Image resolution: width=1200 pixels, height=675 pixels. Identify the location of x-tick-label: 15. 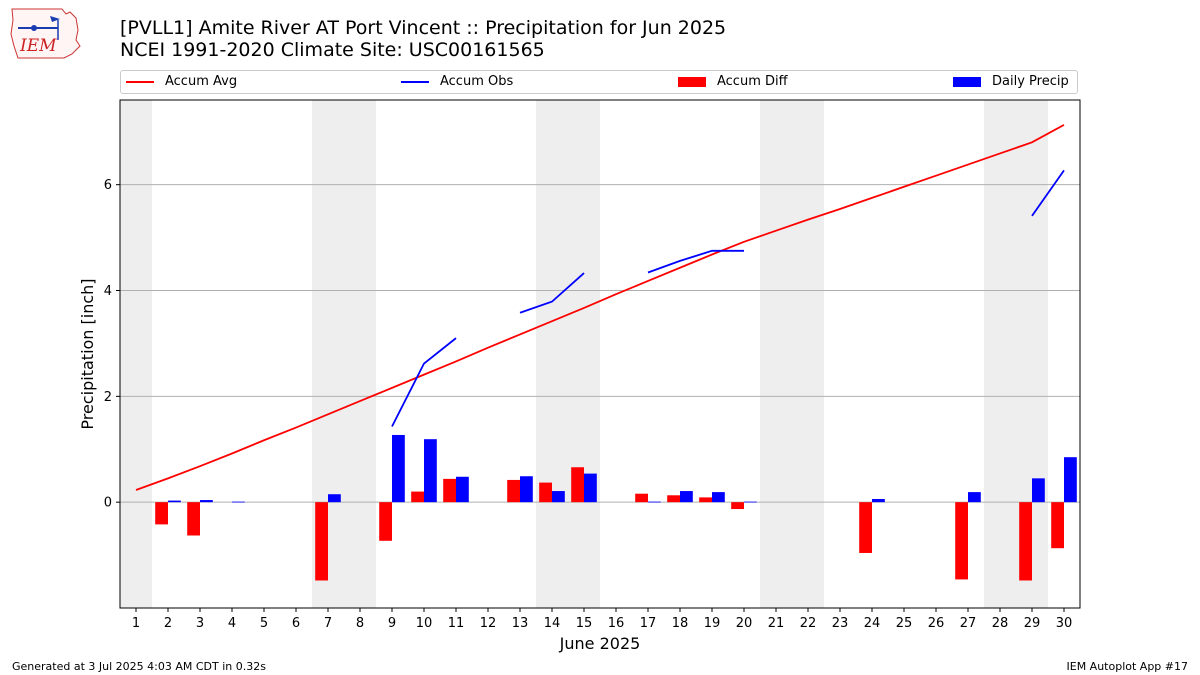
(584, 623).